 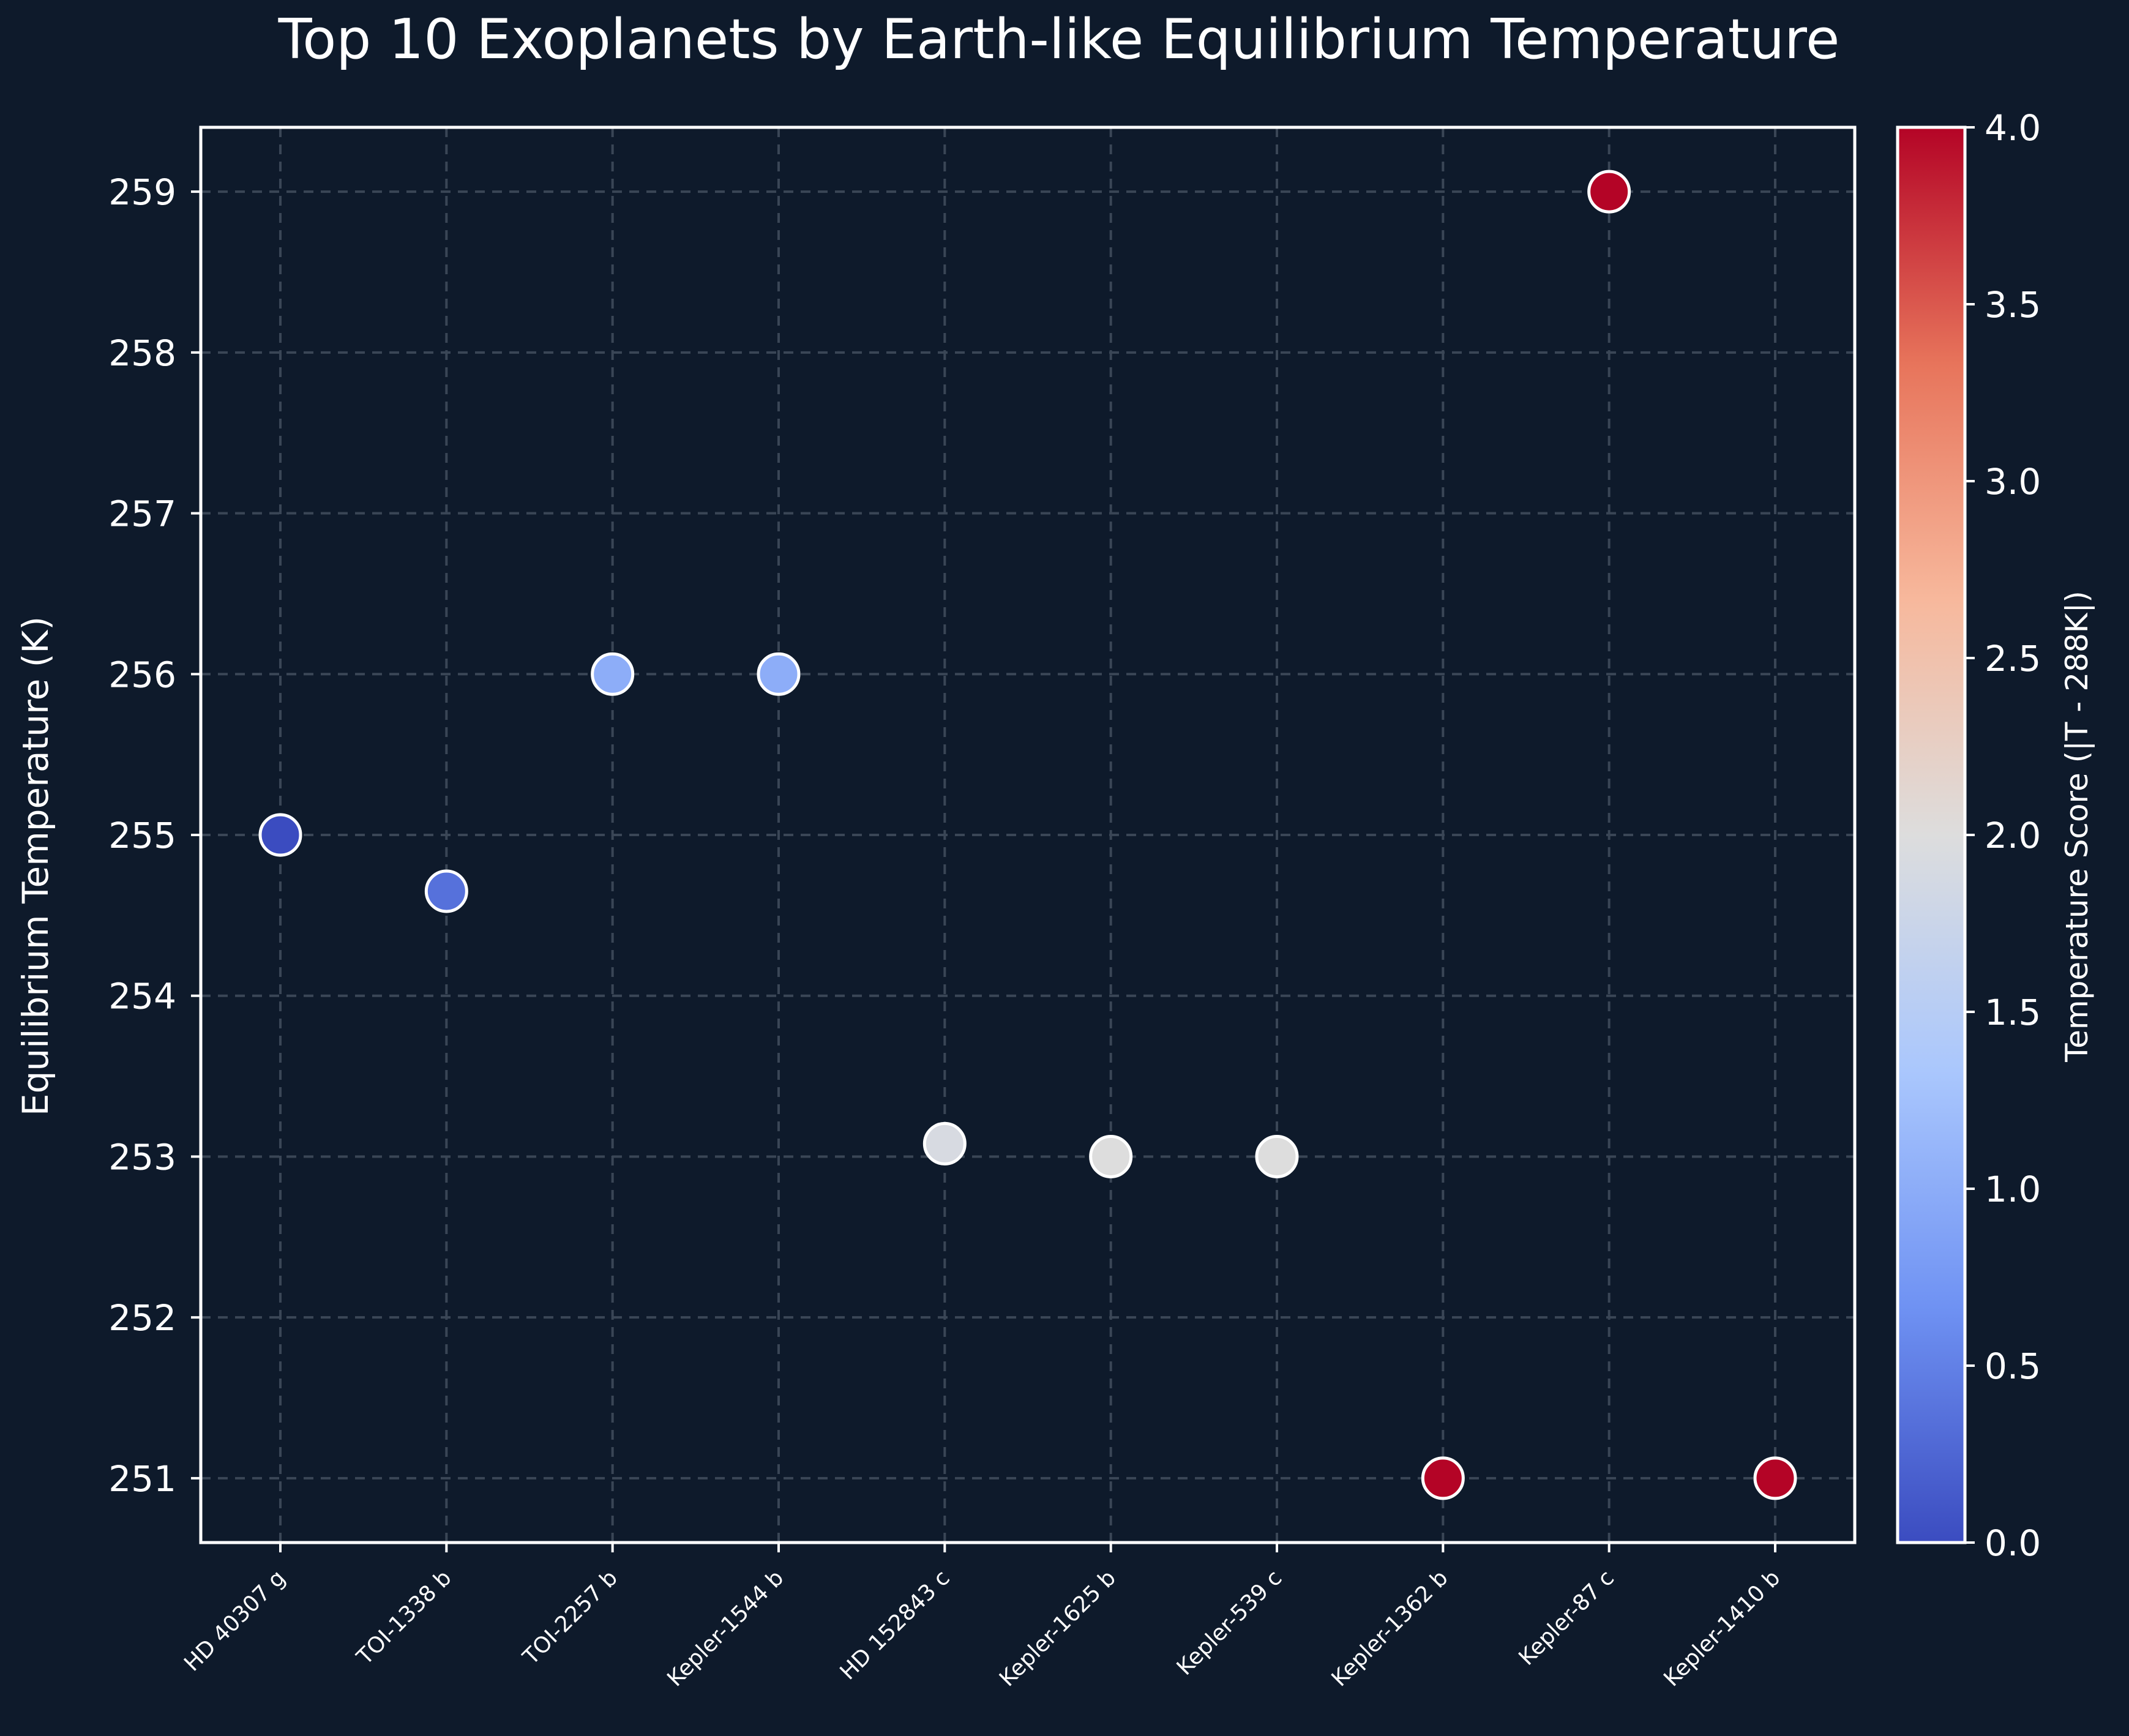 I want to click on colorbar-tick-label: 4.0, so click(x=2013, y=128).